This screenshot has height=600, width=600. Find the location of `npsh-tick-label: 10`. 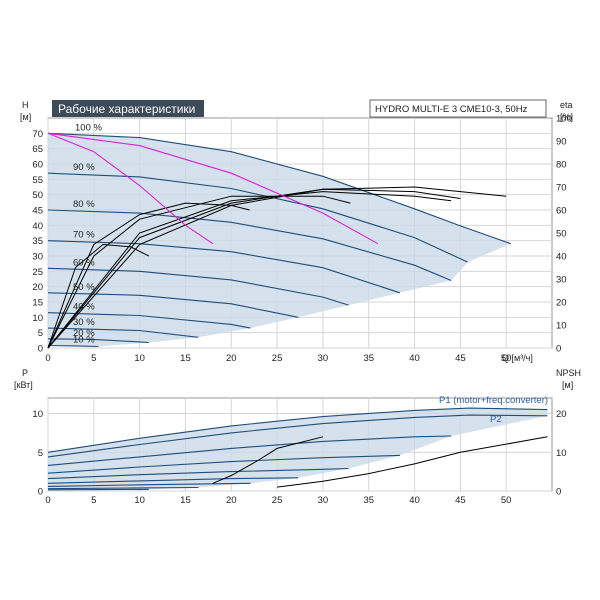

npsh-tick-label: 10 is located at coordinates (561, 453).